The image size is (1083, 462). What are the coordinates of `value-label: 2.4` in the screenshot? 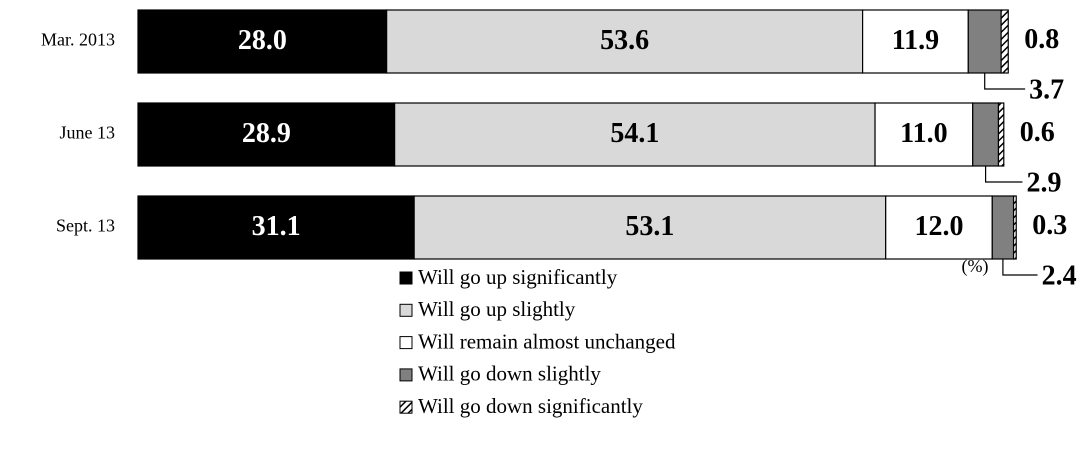 It's located at (1059, 275).